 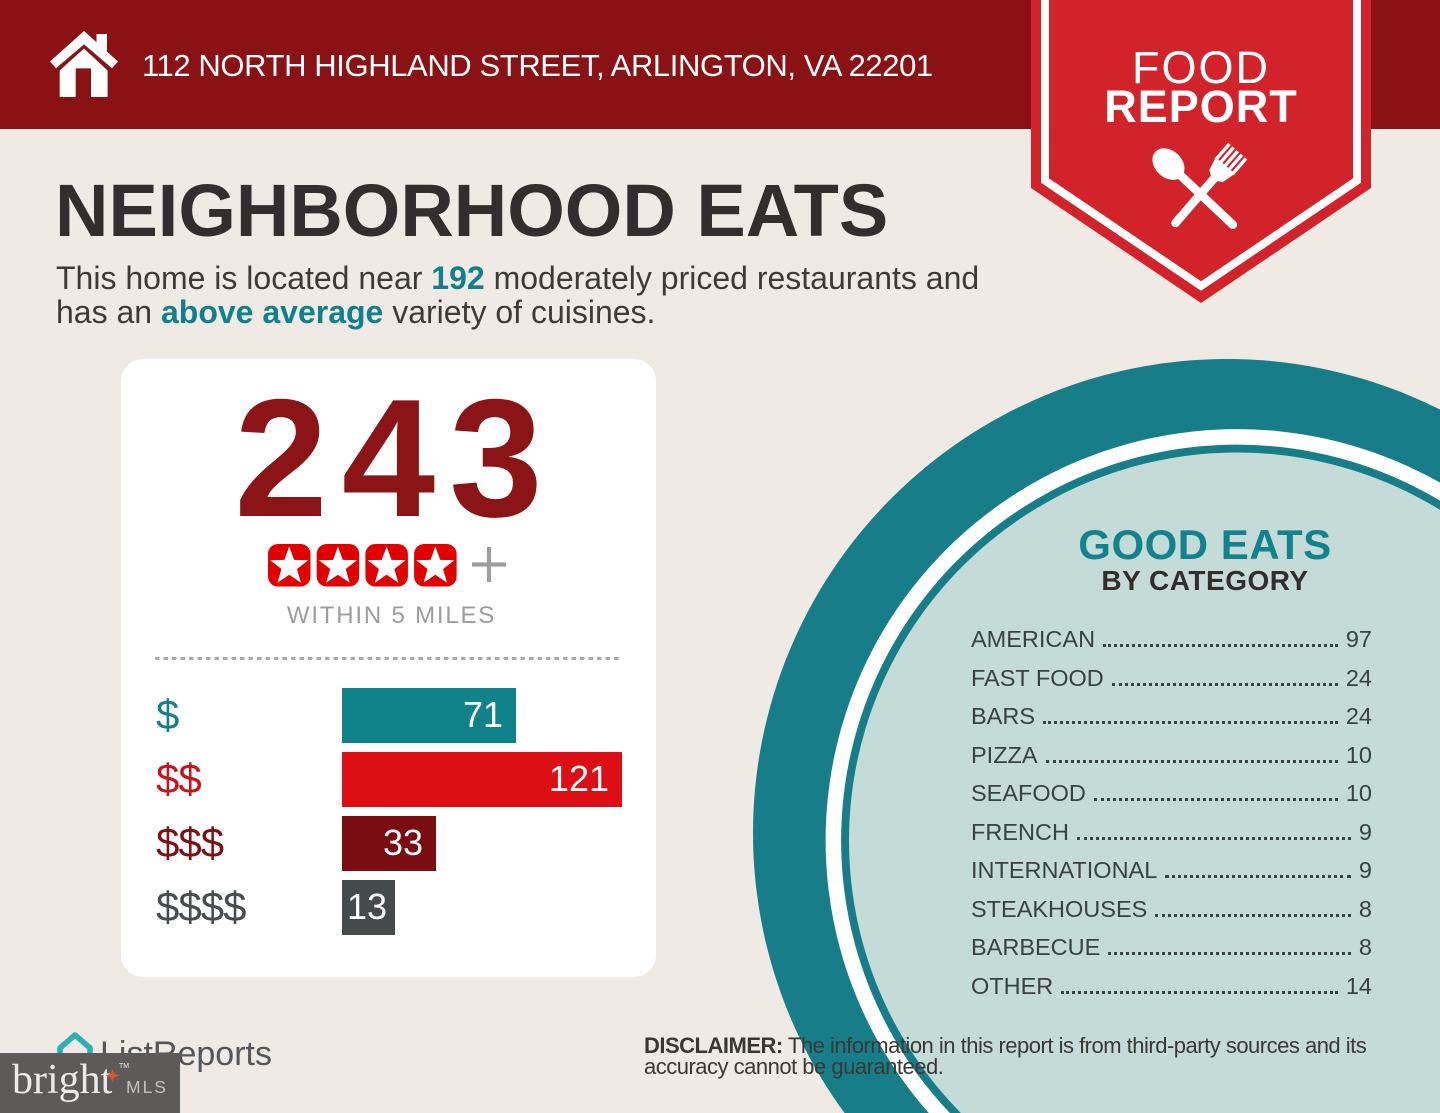 I want to click on svg-text: REPORT, so click(x=1201, y=106).